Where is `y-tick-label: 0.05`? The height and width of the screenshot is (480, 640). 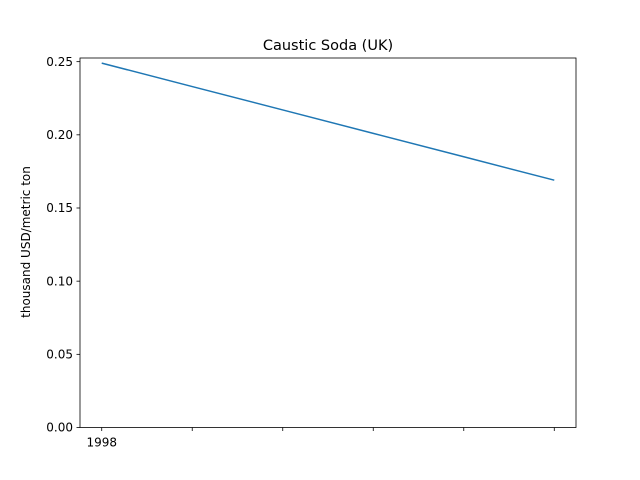 y-tick-label: 0.05 is located at coordinates (59, 355).